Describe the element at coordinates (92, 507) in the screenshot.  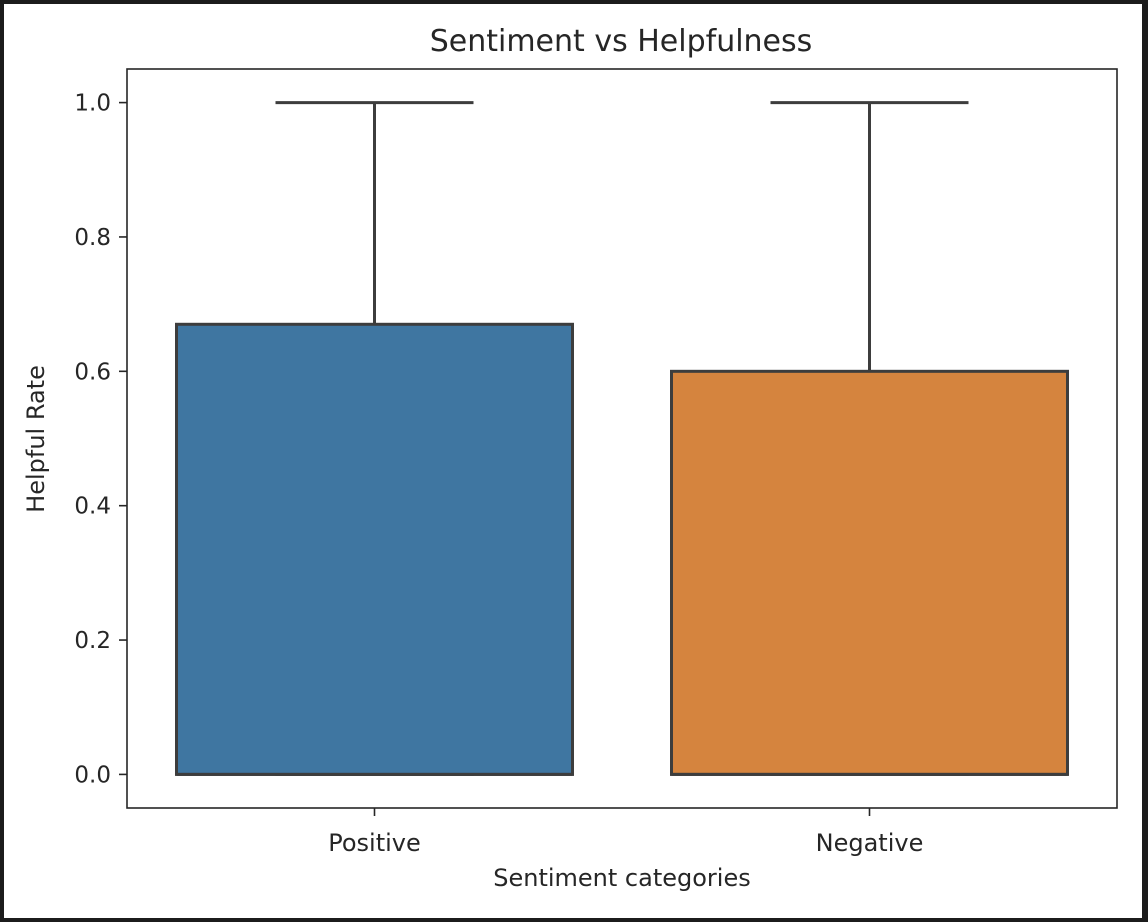
I see `y-tick-label: 0.4` at that location.